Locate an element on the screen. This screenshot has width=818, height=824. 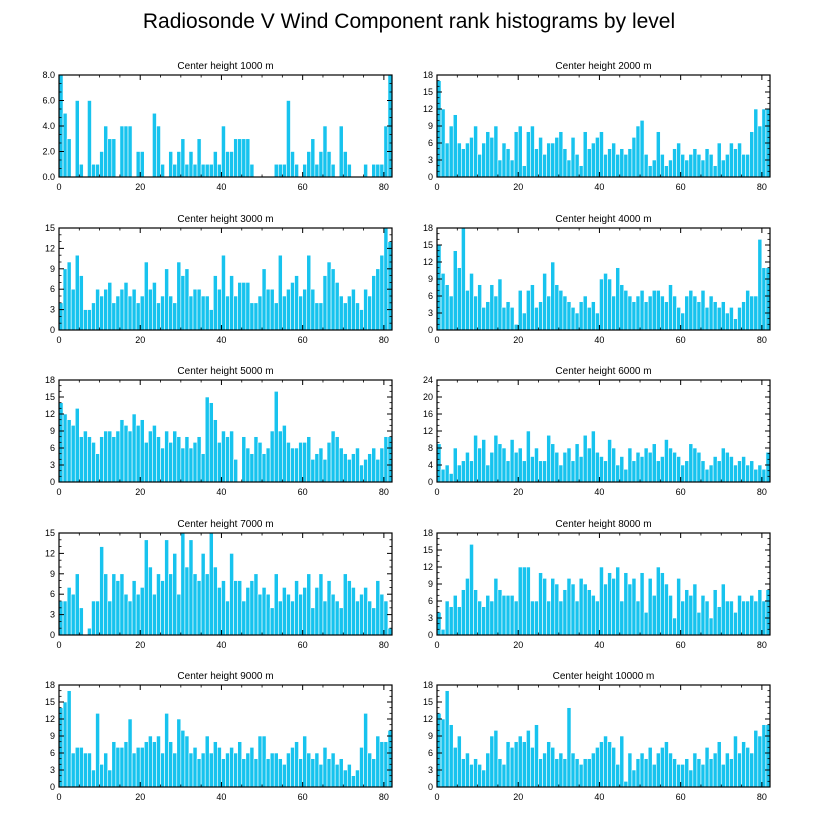
panel-title: Center height 4000 m is located at coordinates (603, 219).